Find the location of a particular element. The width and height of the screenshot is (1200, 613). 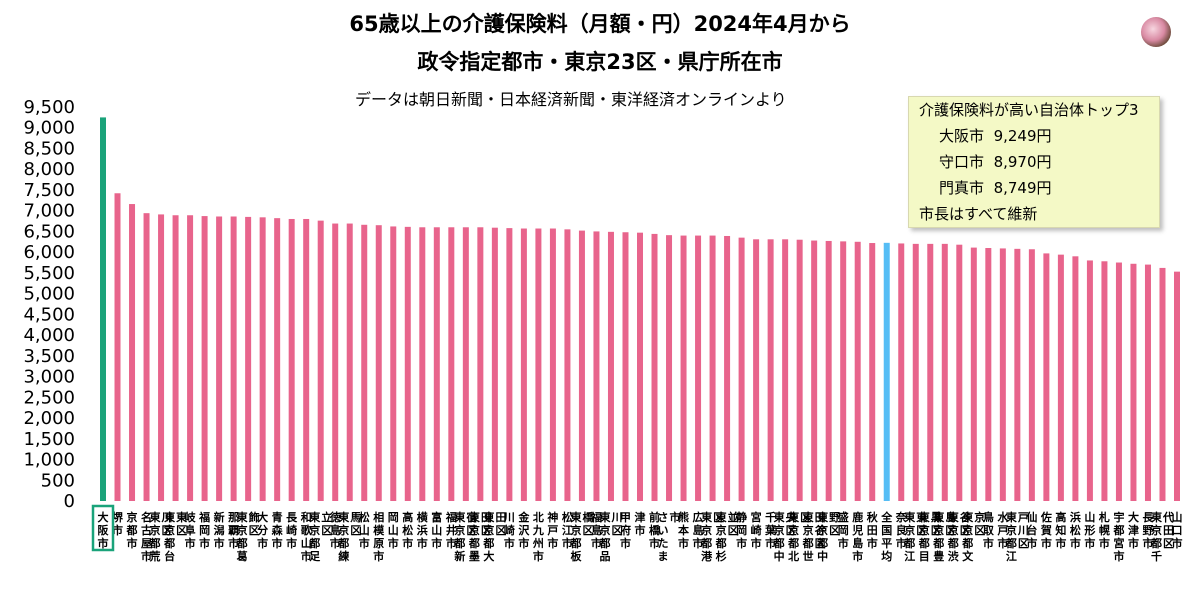

x-tick-label-column: 長野市 is located at coordinates (1148, 530).